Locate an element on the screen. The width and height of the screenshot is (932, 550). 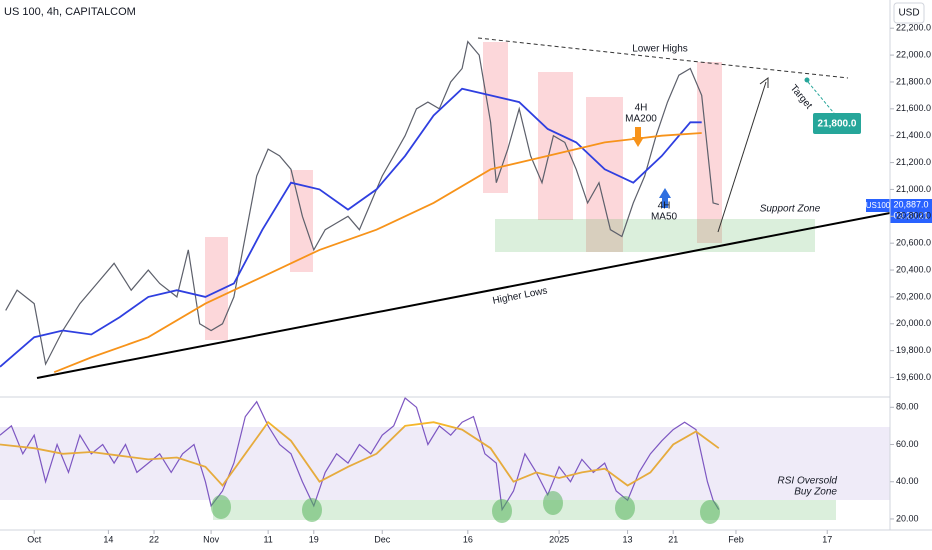
rsi-band is located at coordinates (445, 463).